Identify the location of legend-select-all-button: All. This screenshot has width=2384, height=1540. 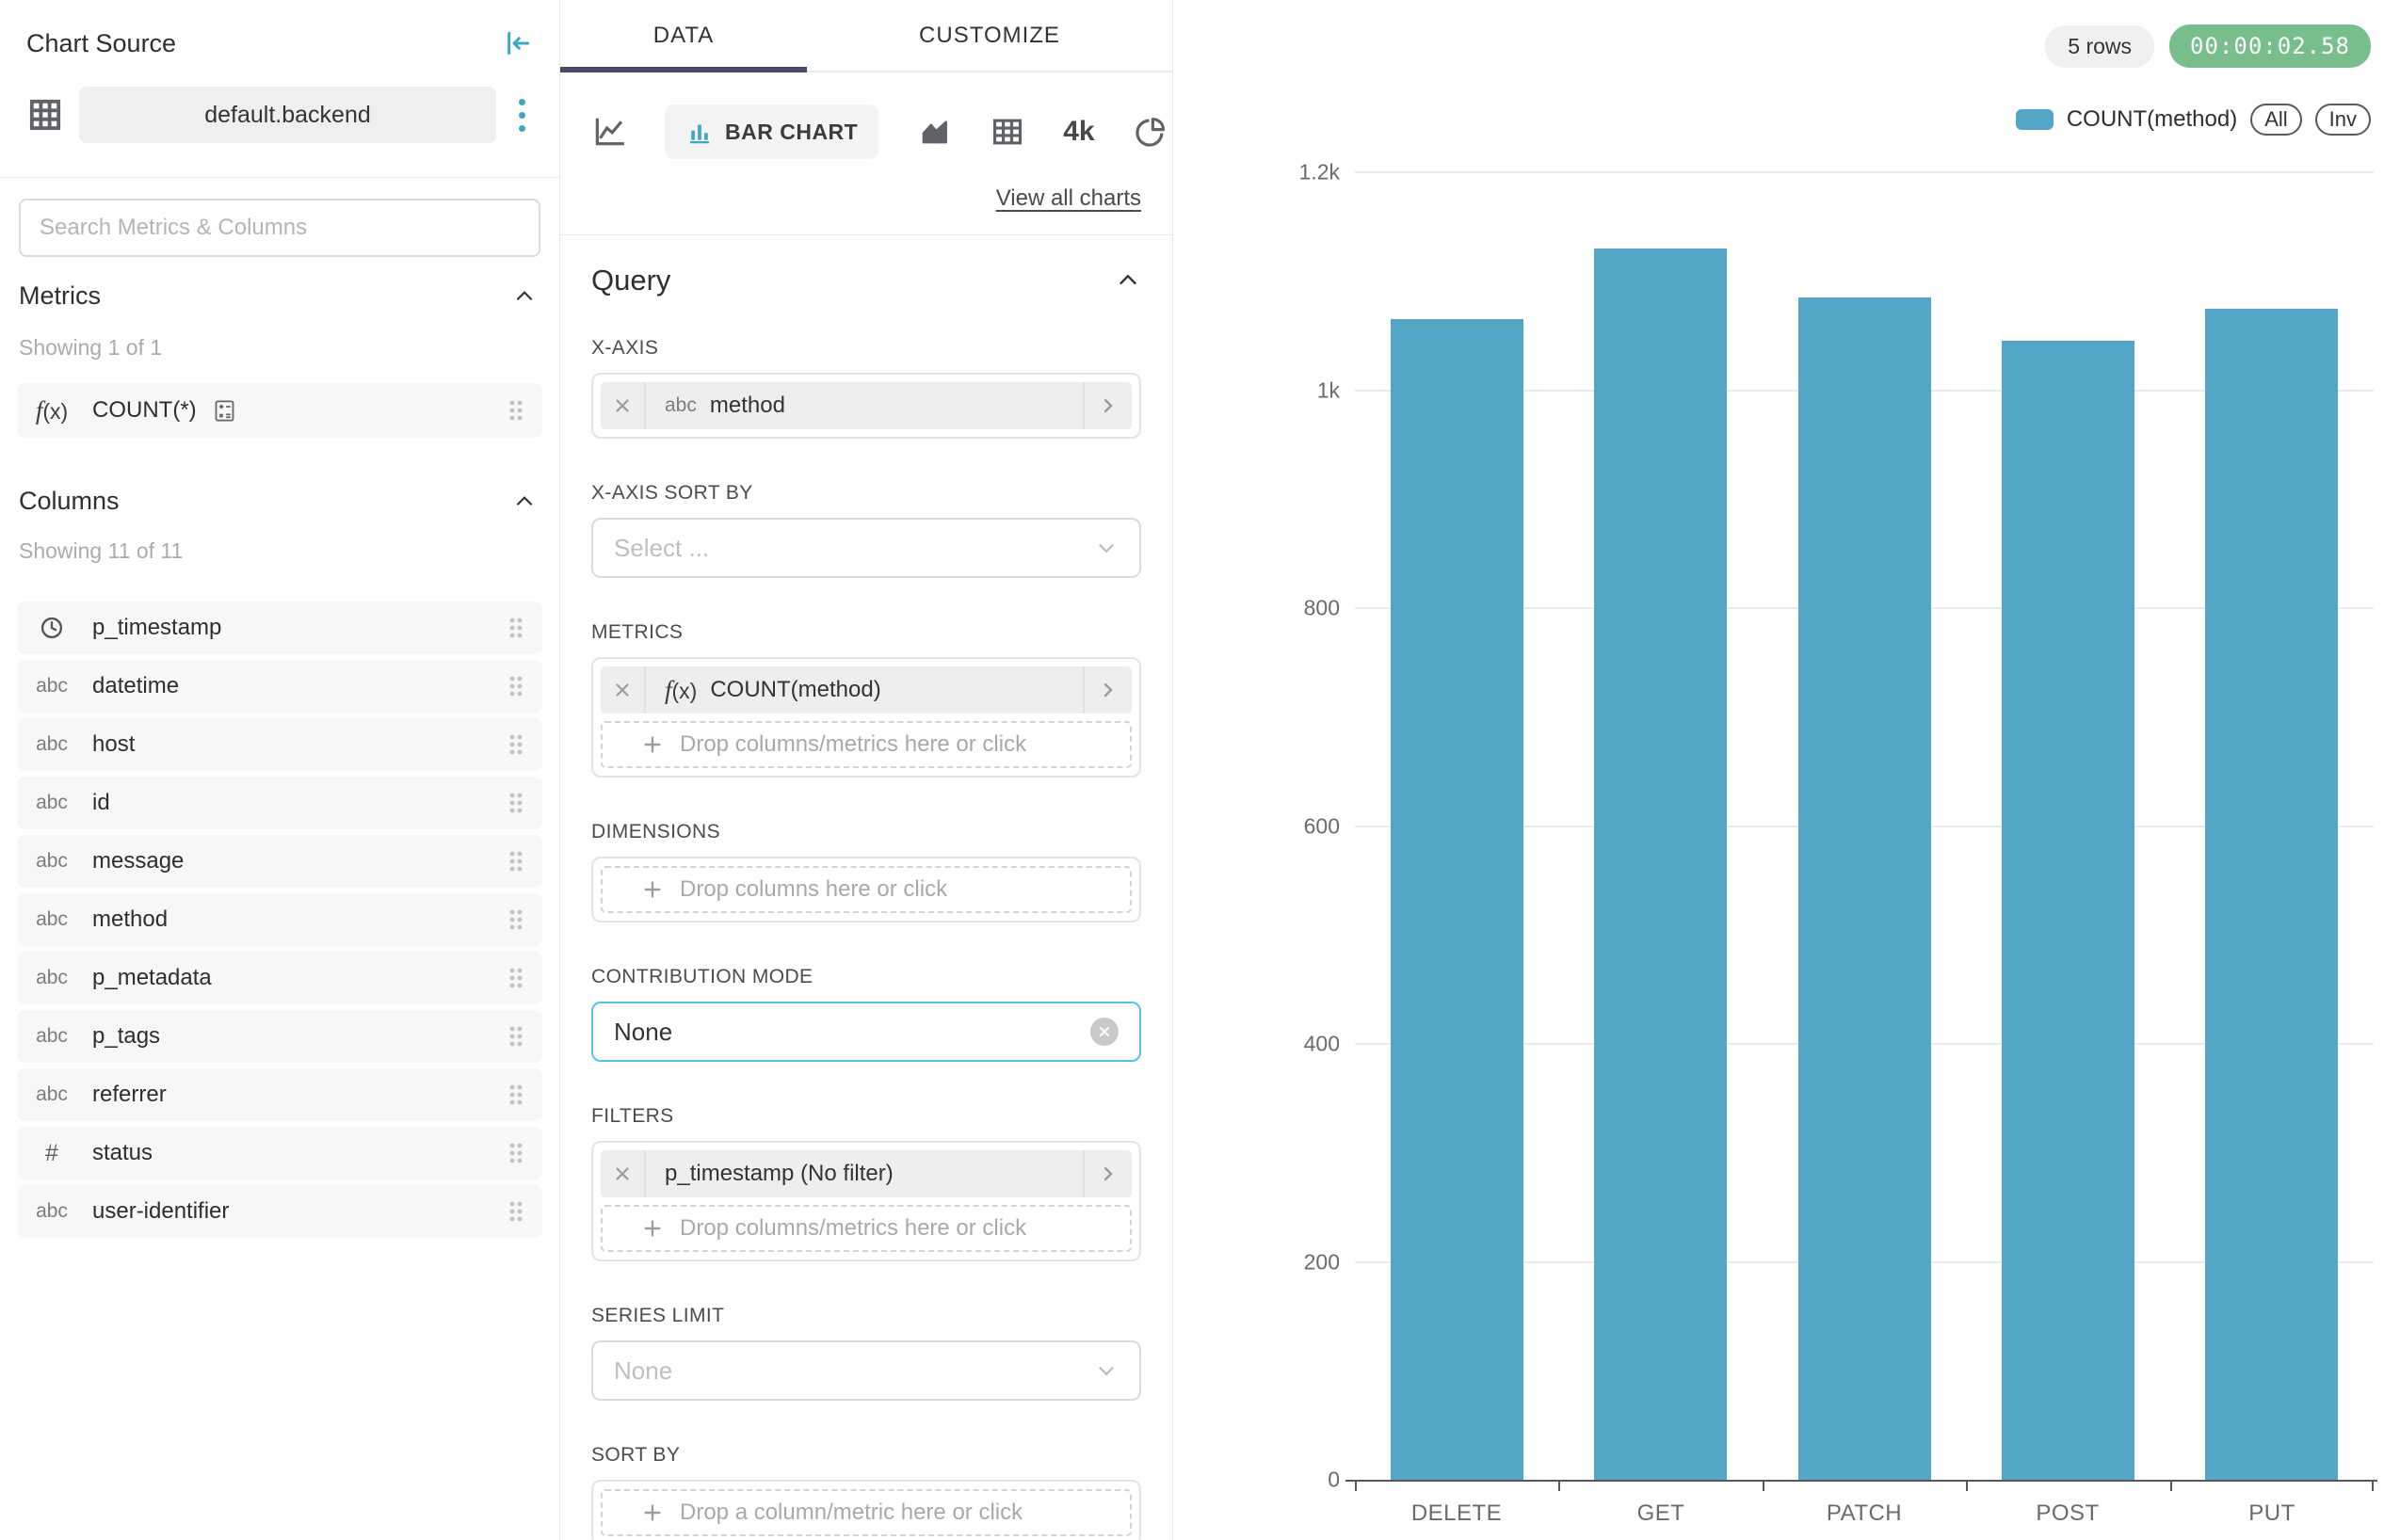
(2276, 120).